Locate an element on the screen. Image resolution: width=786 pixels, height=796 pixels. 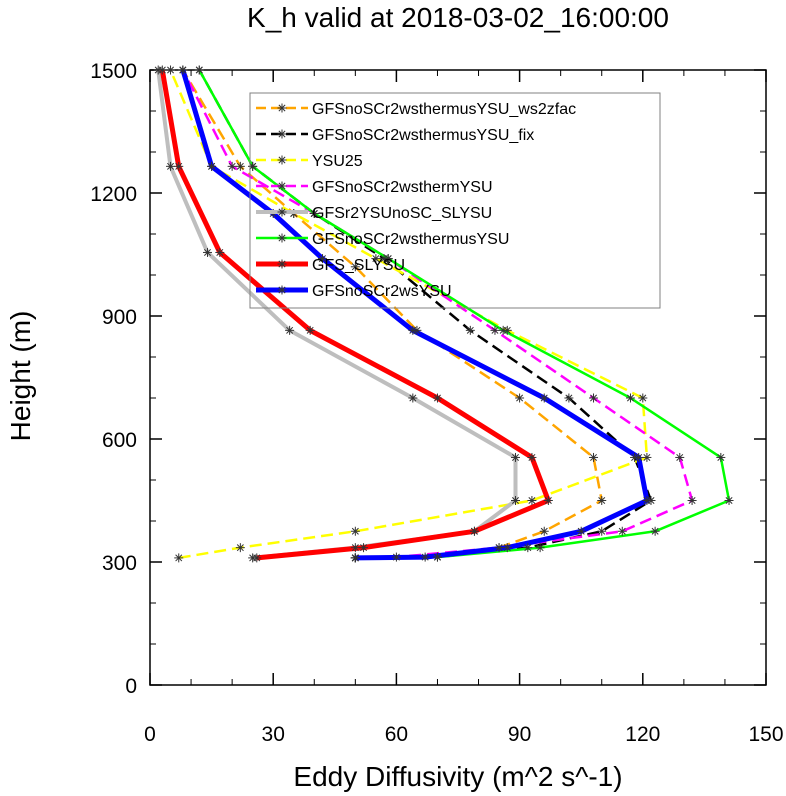
legend-label: GFSnoSCr2wsthermusYSU_ws2zfac is located at coordinates (444, 109).